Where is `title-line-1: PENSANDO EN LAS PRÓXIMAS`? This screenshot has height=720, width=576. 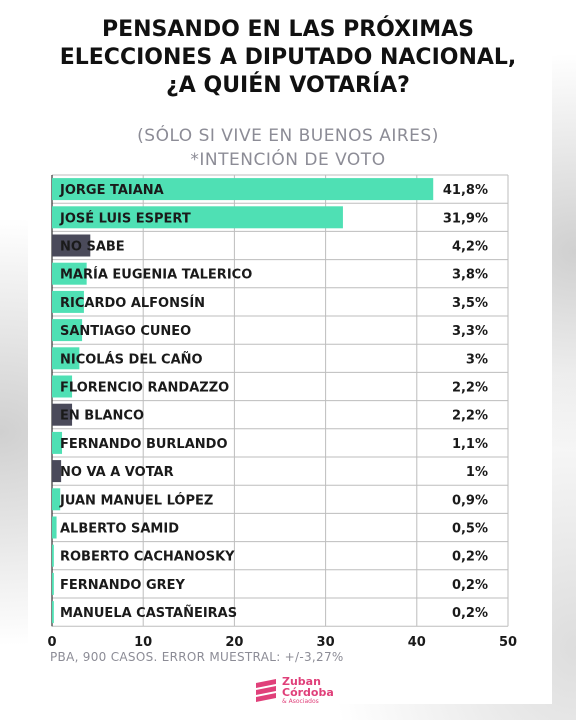 title-line-1: PENSANDO EN LAS PRÓXIMAS is located at coordinates (287, 29).